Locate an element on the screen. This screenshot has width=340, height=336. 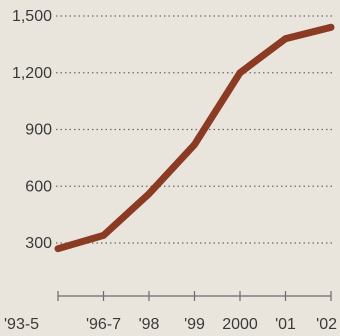
x-tick-label: '96-7 is located at coordinates (103, 324).